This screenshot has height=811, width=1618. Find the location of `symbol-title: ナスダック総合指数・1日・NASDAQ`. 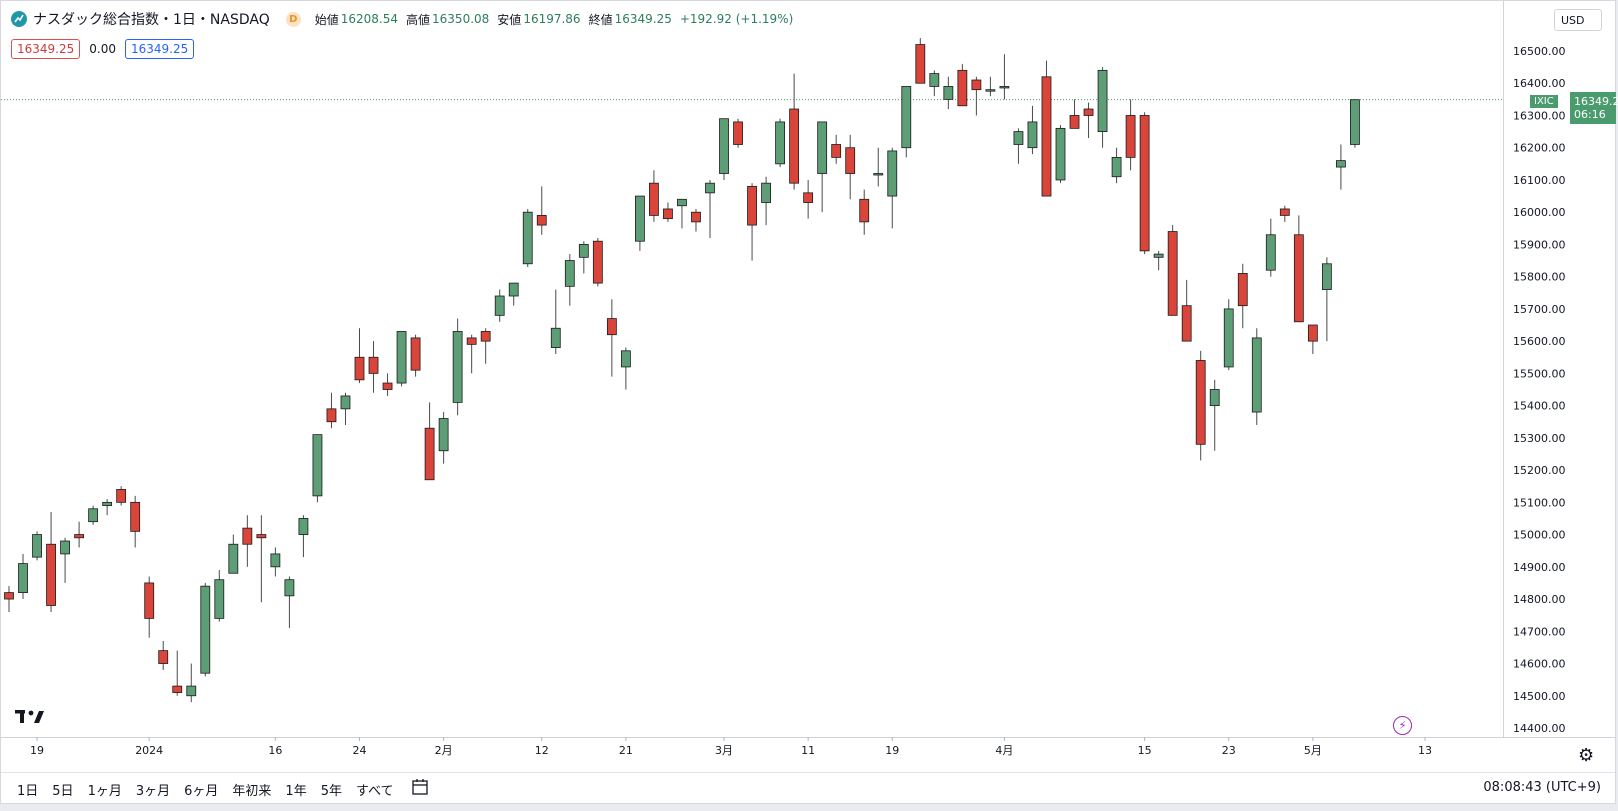

symbol-title: ナスダック総合指数・1日・NASDAQ is located at coordinates (151, 20).